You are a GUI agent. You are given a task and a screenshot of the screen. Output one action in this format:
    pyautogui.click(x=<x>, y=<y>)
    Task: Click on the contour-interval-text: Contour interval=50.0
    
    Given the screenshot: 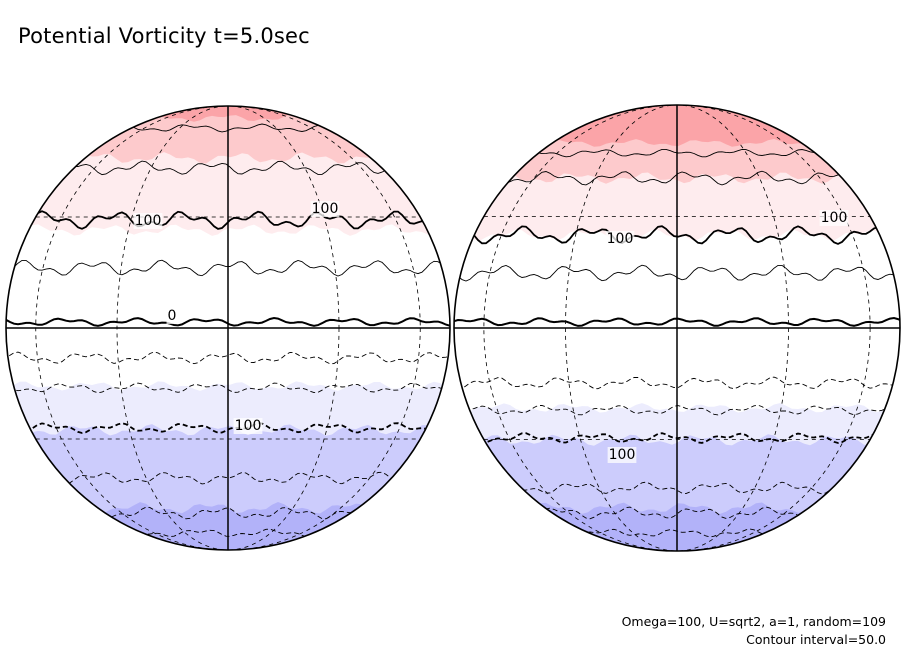 What is the action you would take?
    pyautogui.click(x=816, y=639)
    